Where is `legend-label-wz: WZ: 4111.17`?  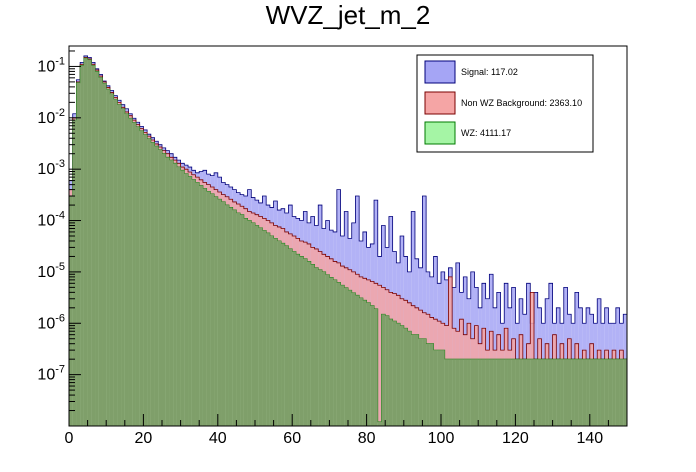 legend-label-wz: WZ: 4111.17 is located at coordinates (486, 133).